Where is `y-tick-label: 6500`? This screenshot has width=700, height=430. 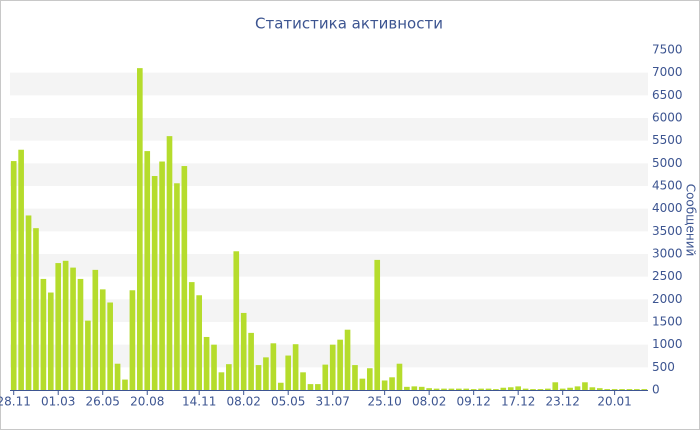 y-tick-label: 6500 is located at coordinates (667, 95).